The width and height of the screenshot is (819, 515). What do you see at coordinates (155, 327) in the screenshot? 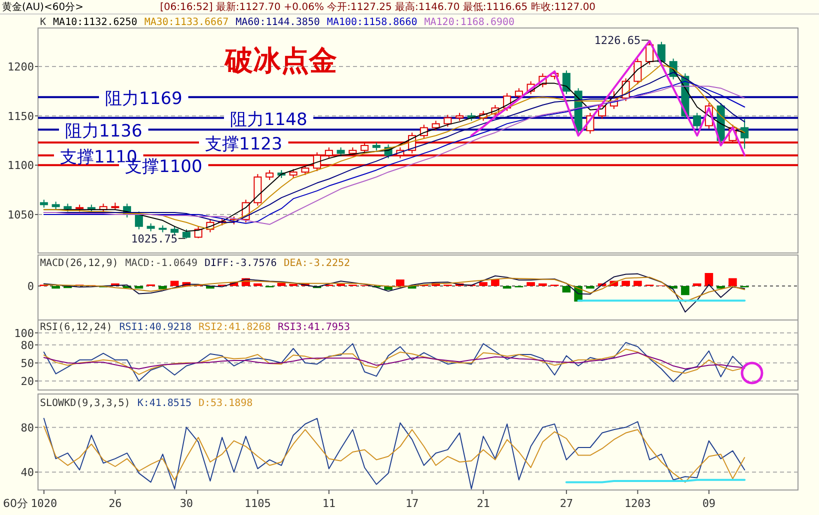
I see `text: RSI1:40.9218` at bounding box center [155, 327].